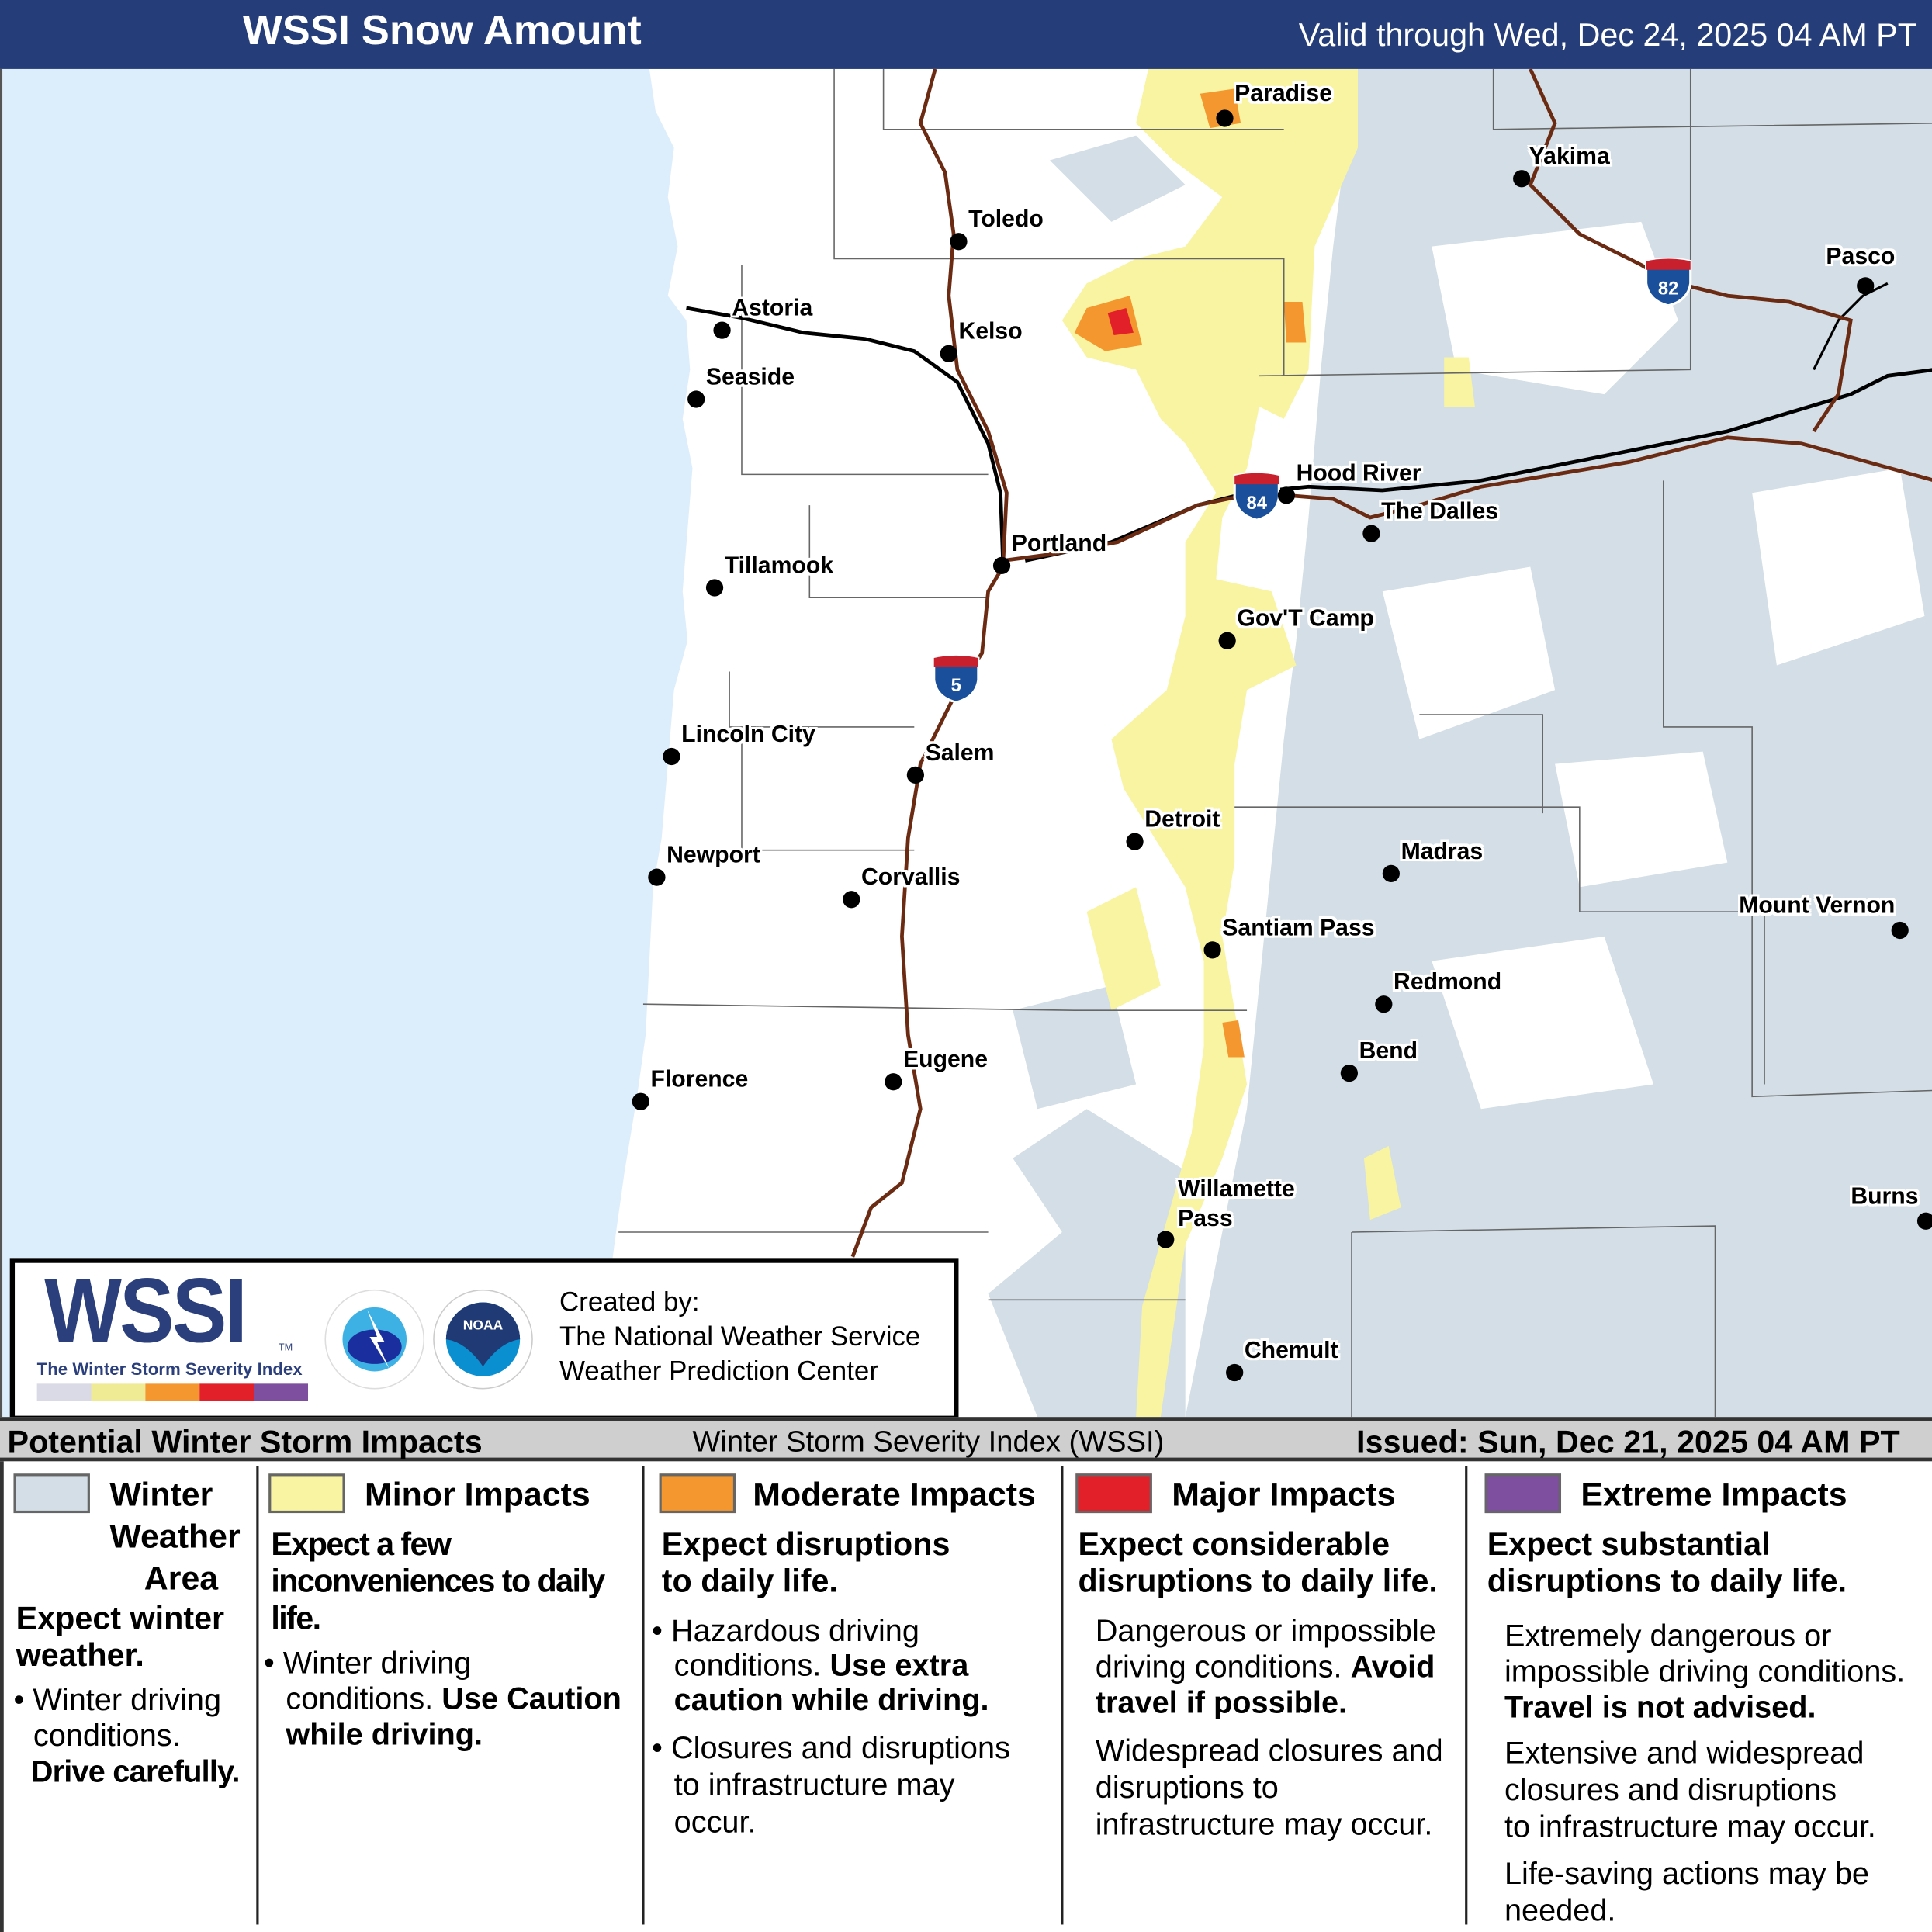  Describe the element at coordinates (1298, 928) in the screenshot. I see `city-label: Santiam Pass` at that location.